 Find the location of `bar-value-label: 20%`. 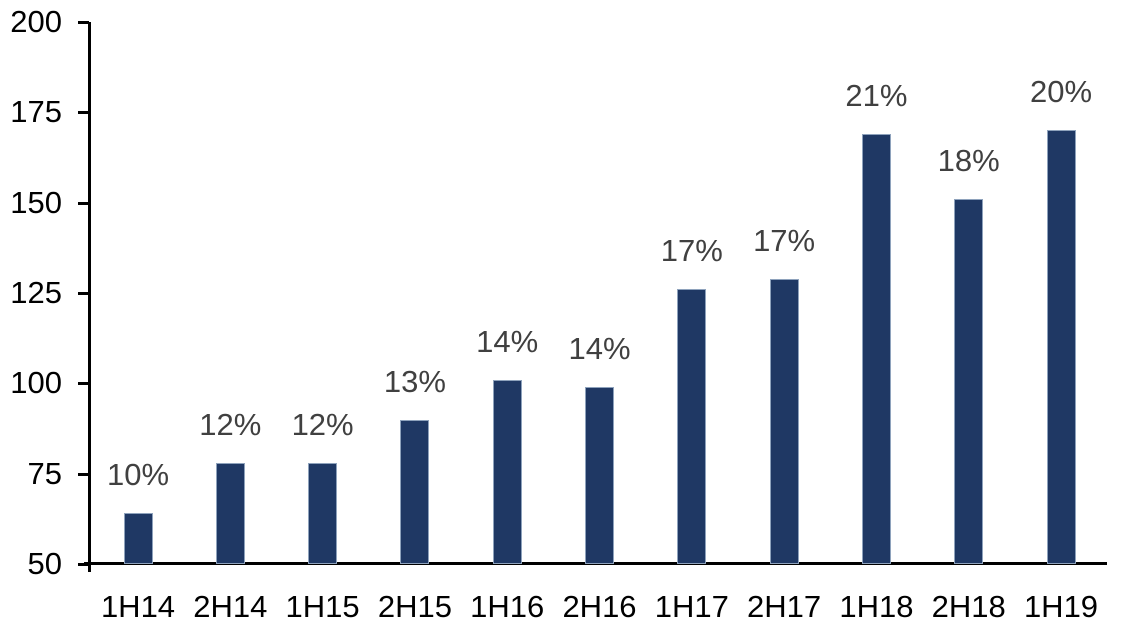

bar-value-label: 20% is located at coordinates (1061, 92).